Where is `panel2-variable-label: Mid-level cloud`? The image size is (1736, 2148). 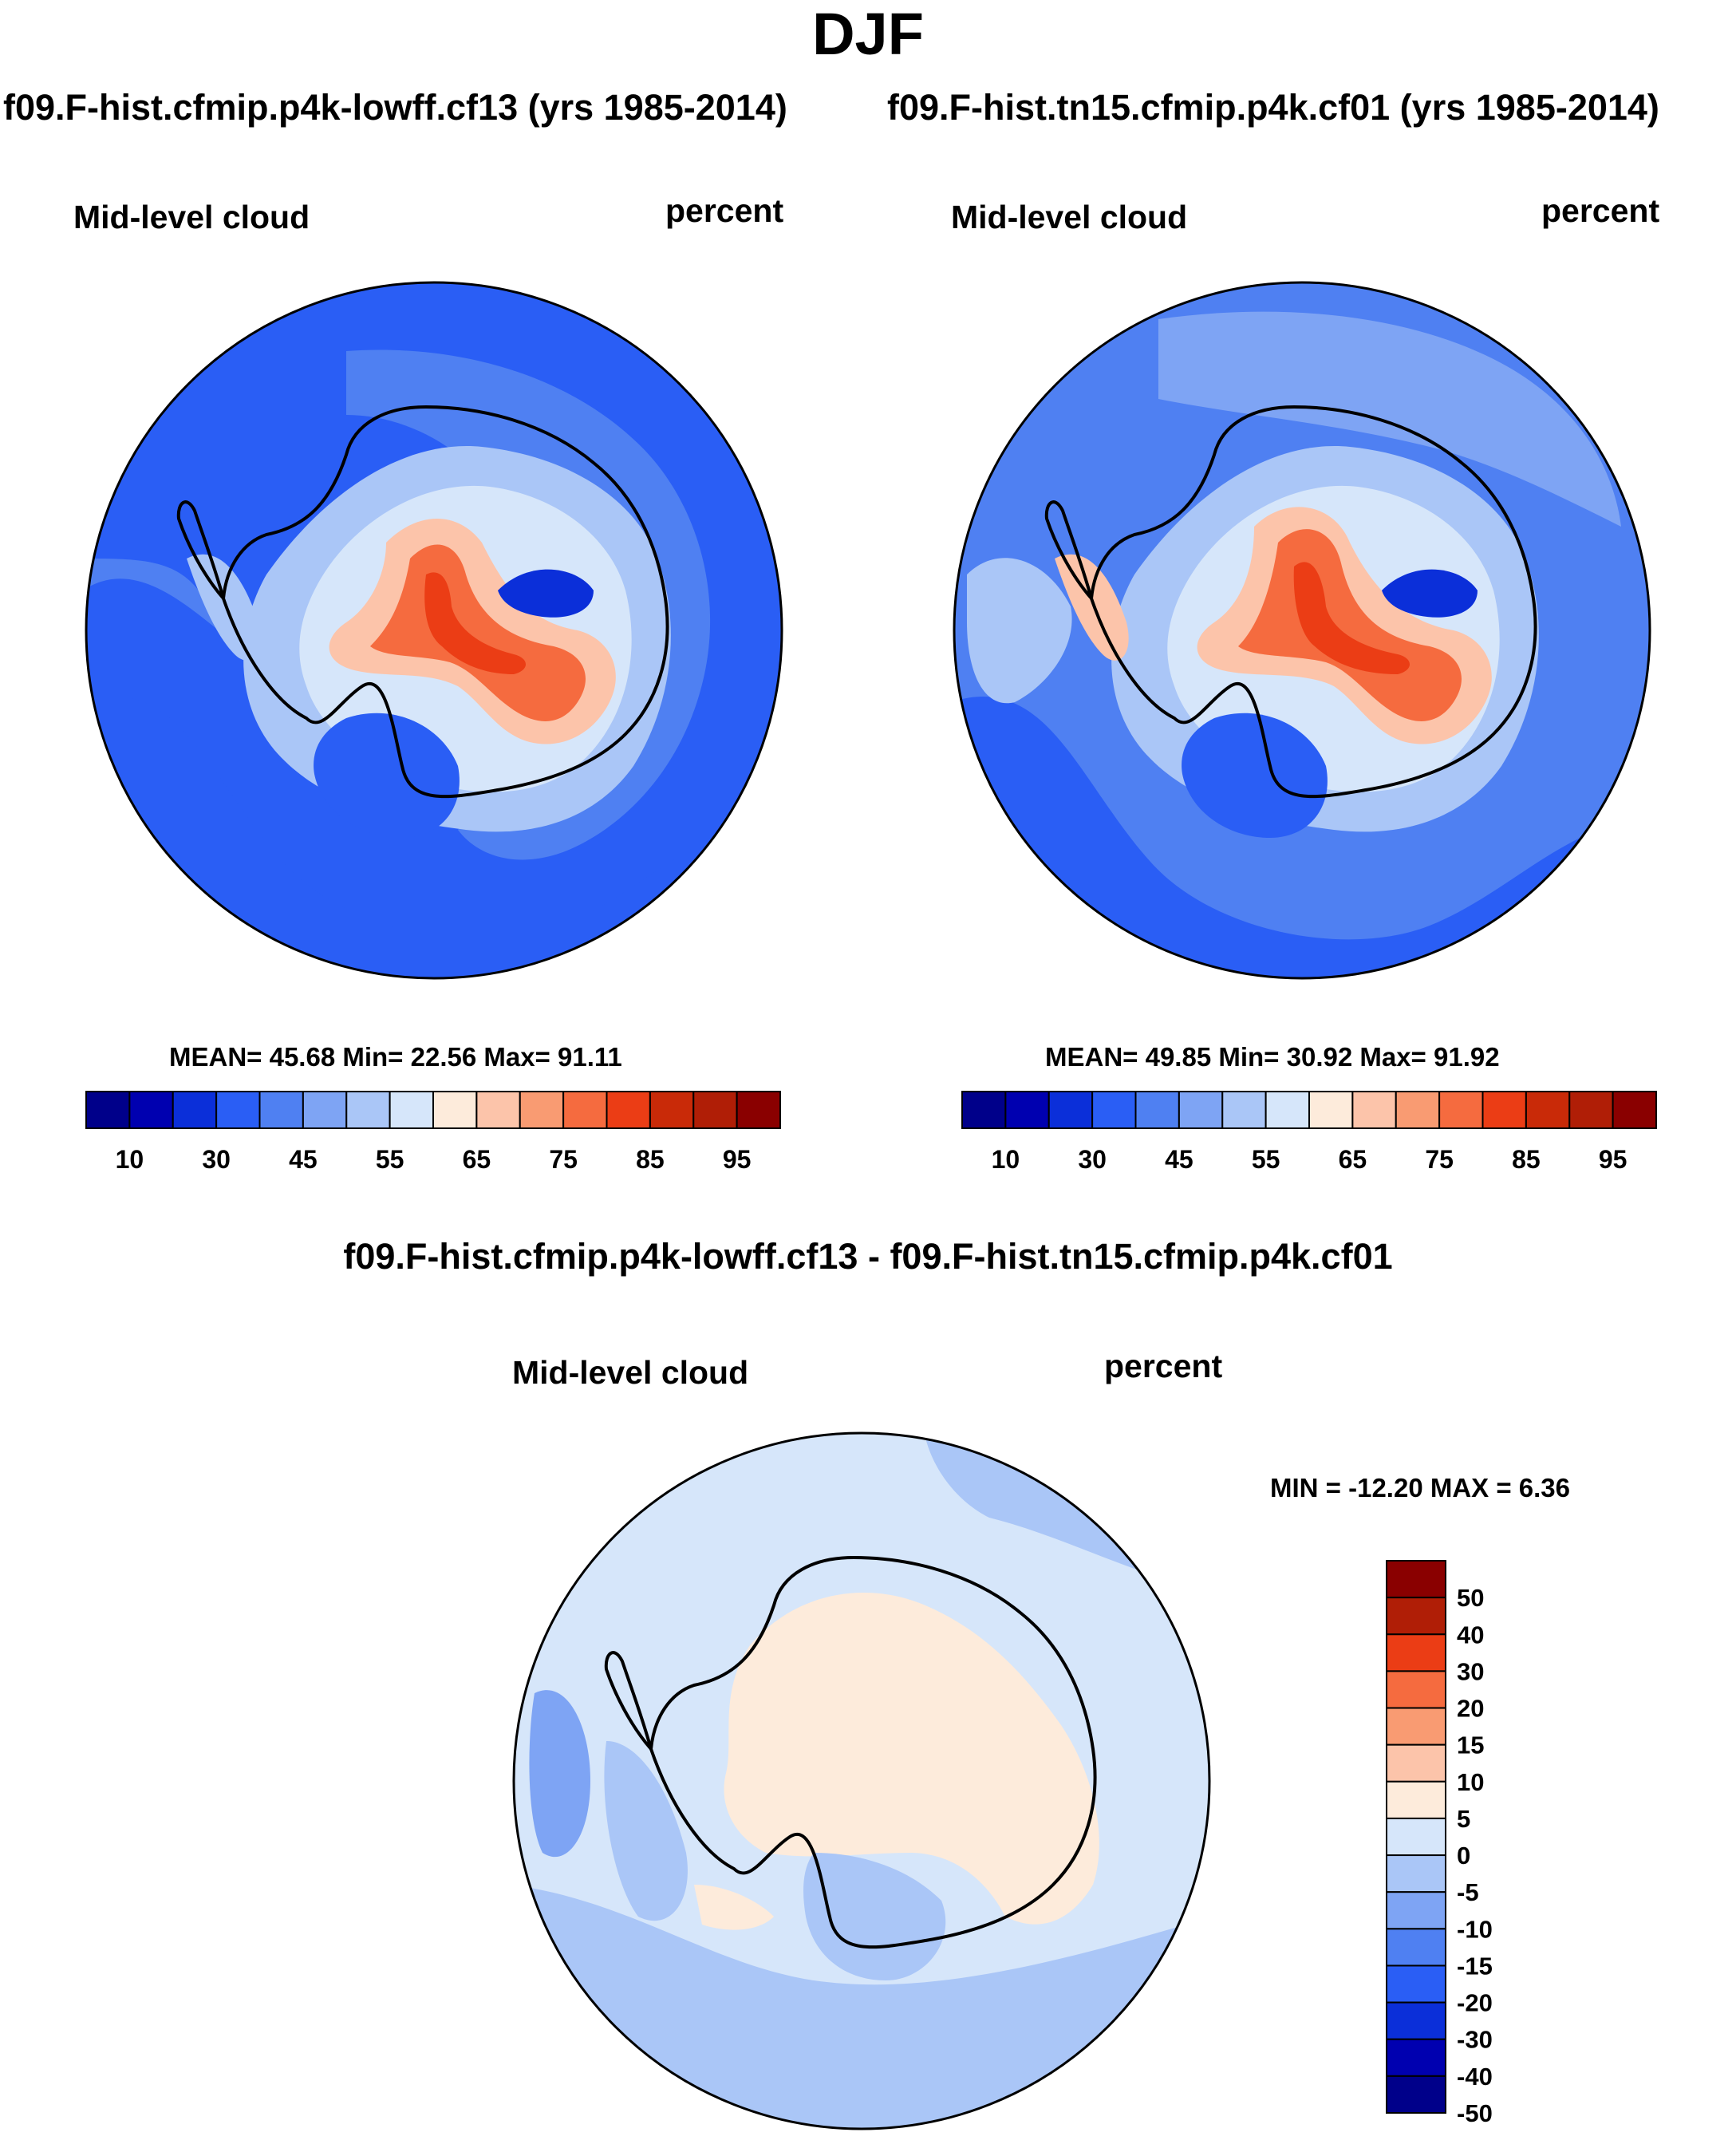 panel2-variable-label: Mid-level cloud is located at coordinates (1069, 217).